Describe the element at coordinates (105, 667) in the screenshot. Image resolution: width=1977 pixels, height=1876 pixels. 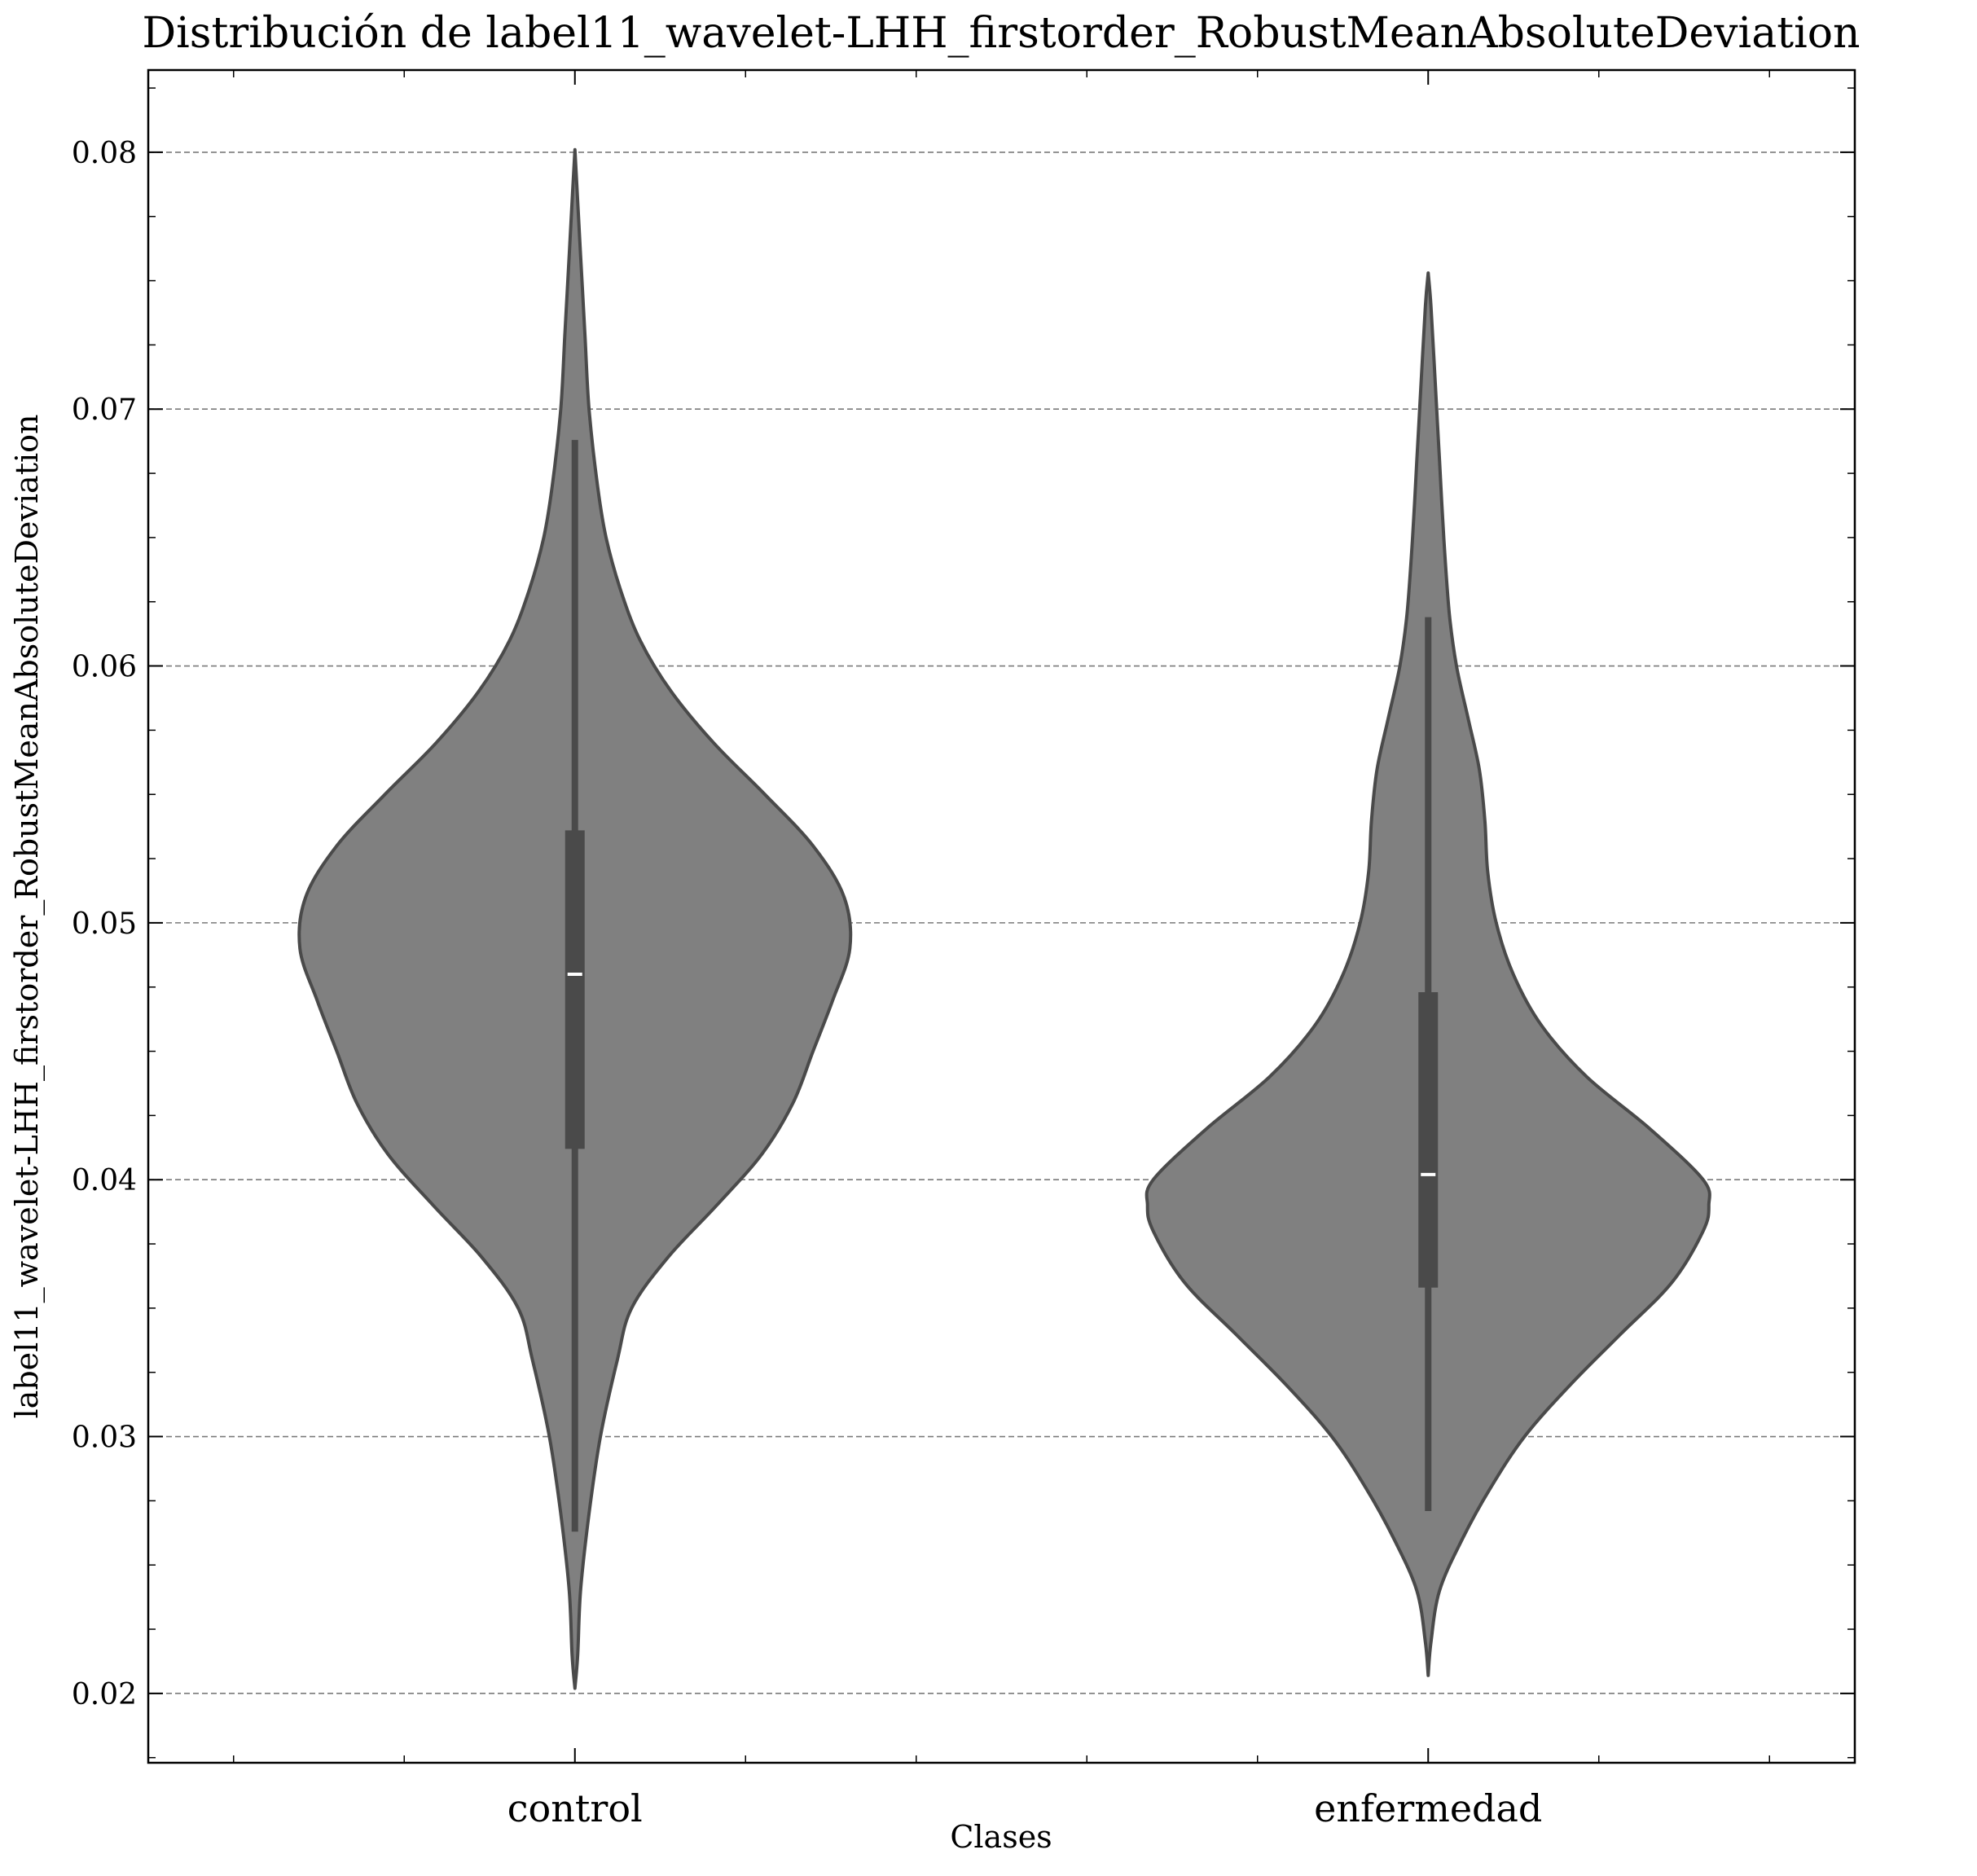
I see `y-tick-label: 0.06` at that location.